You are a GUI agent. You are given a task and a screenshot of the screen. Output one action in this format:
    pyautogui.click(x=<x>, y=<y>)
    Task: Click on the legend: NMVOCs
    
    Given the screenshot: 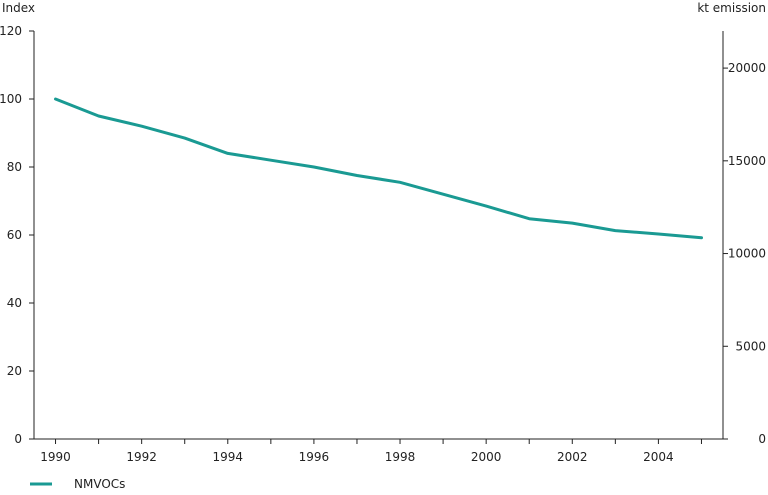 What is the action you would take?
    pyautogui.click(x=77, y=484)
    